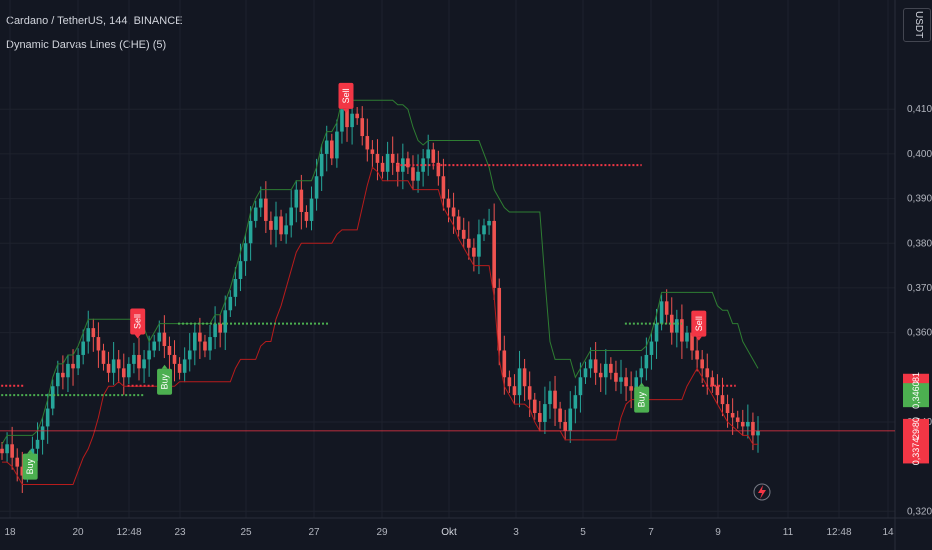  I want to click on x-tick-label: 12:48, so click(128, 532).